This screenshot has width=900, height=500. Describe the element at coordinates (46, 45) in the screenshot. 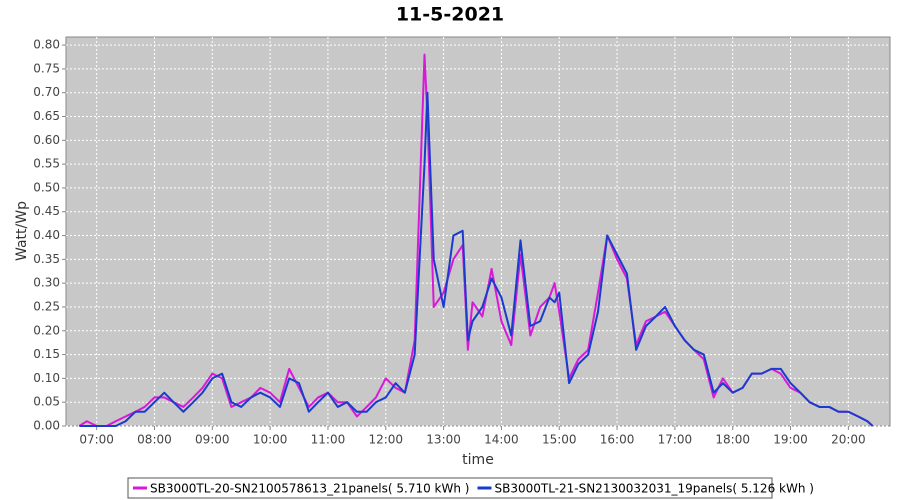

I see `y-tick-label: 0.80` at that location.